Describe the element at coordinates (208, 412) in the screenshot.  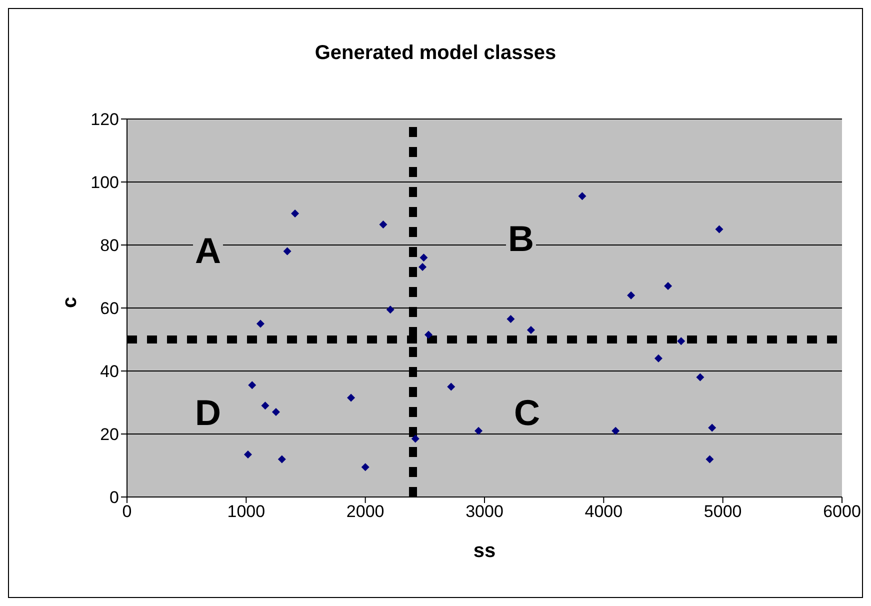
I see `annotation: D` at that location.